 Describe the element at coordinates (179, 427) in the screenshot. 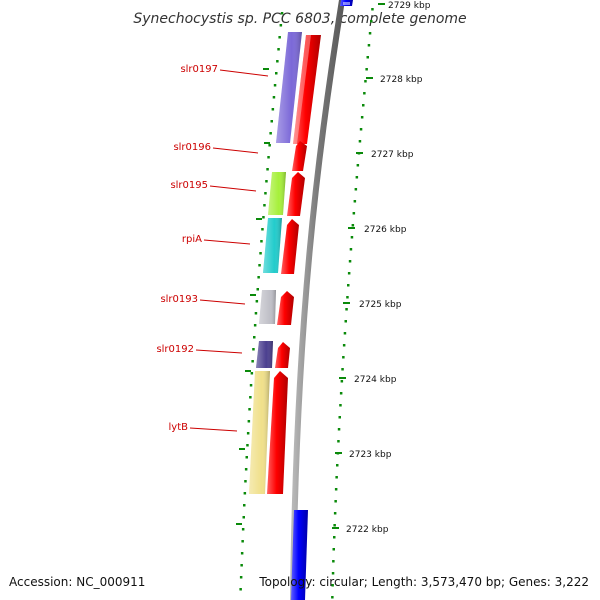

I see `gene-label-lytB: lytB` at that location.